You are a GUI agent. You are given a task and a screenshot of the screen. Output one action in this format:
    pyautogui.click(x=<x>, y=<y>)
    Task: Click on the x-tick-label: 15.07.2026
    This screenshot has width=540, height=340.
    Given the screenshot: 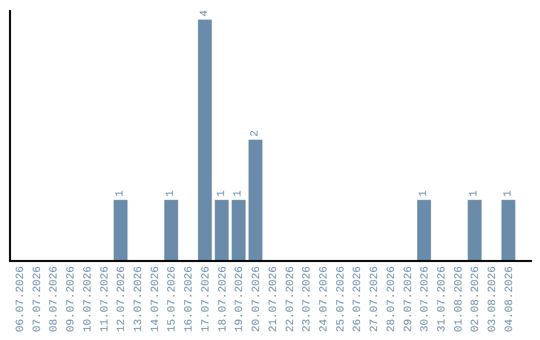 What is the action you would take?
    pyautogui.click(x=172, y=299)
    